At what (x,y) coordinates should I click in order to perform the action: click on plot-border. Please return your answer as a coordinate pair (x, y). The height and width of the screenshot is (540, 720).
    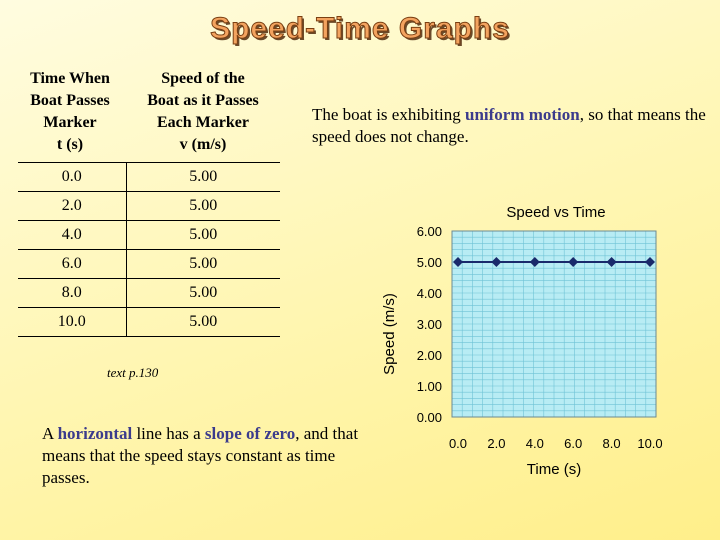
    Looking at the image, I should click on (554, 324).